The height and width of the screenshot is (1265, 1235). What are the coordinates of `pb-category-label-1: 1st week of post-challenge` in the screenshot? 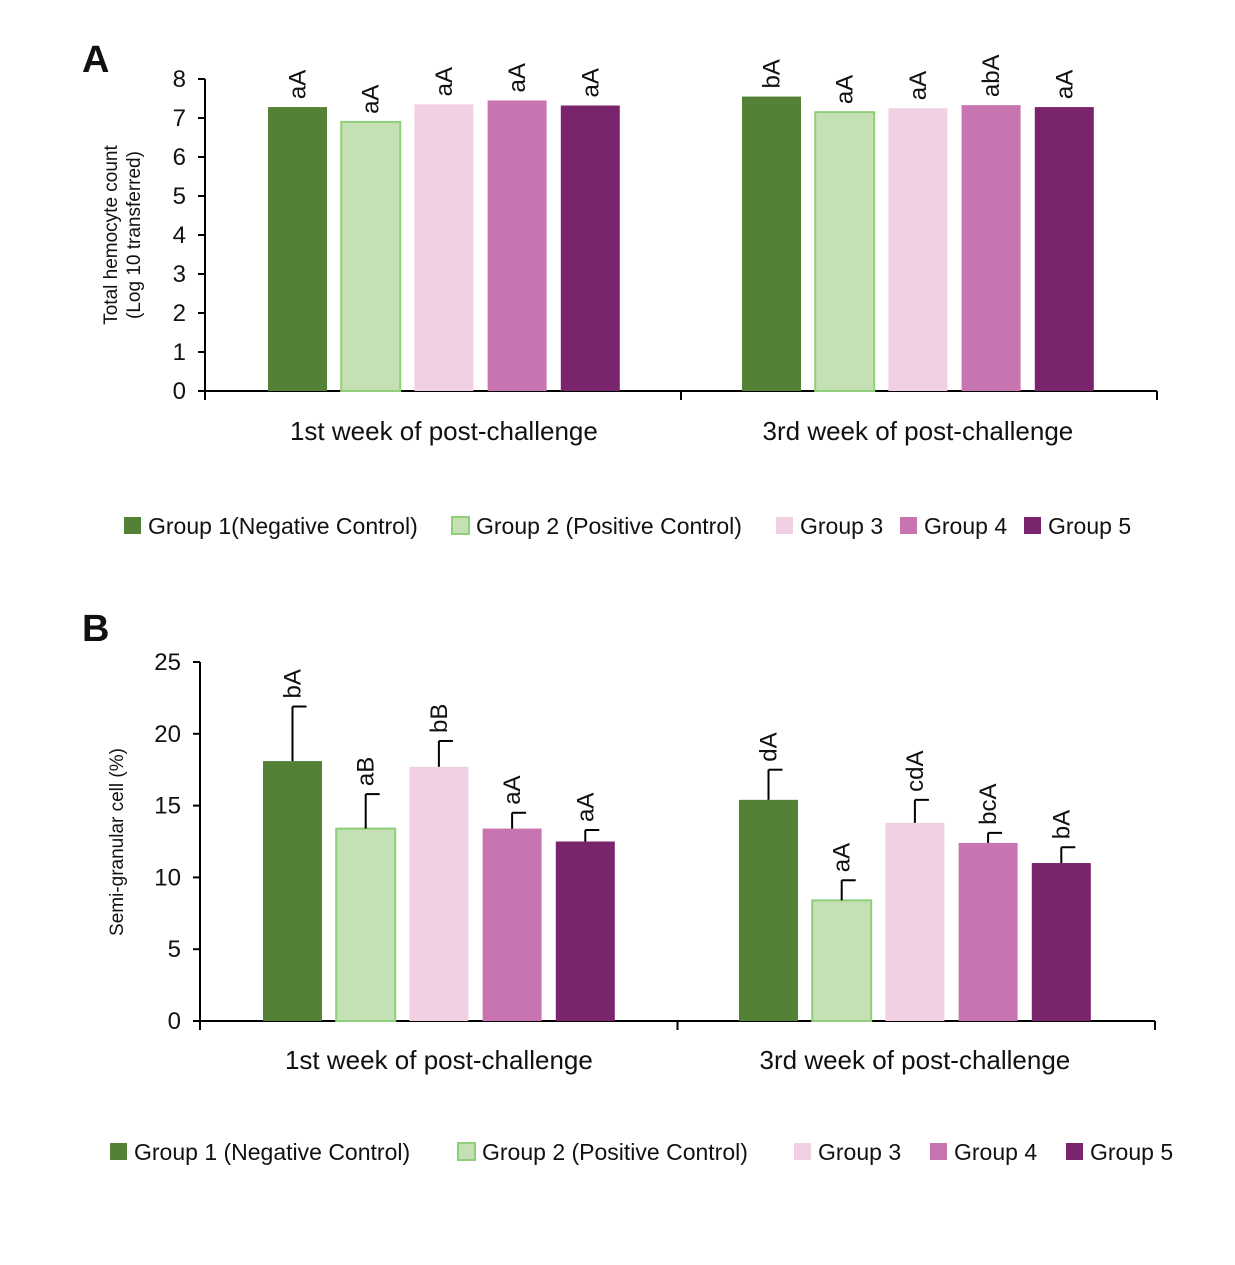 It's located at (439, 1060).